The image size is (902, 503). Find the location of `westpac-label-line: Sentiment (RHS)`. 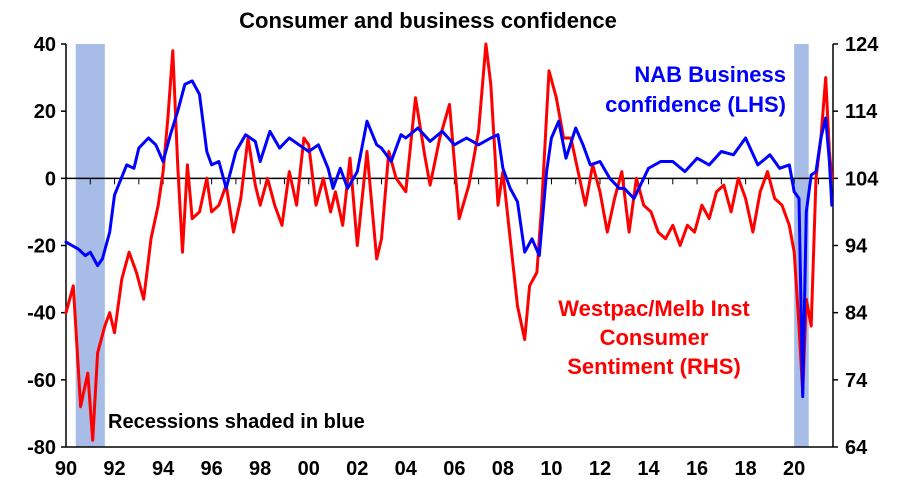

westpac-label-line: Sentiment (RHS) is located at coordinates (654, 366).